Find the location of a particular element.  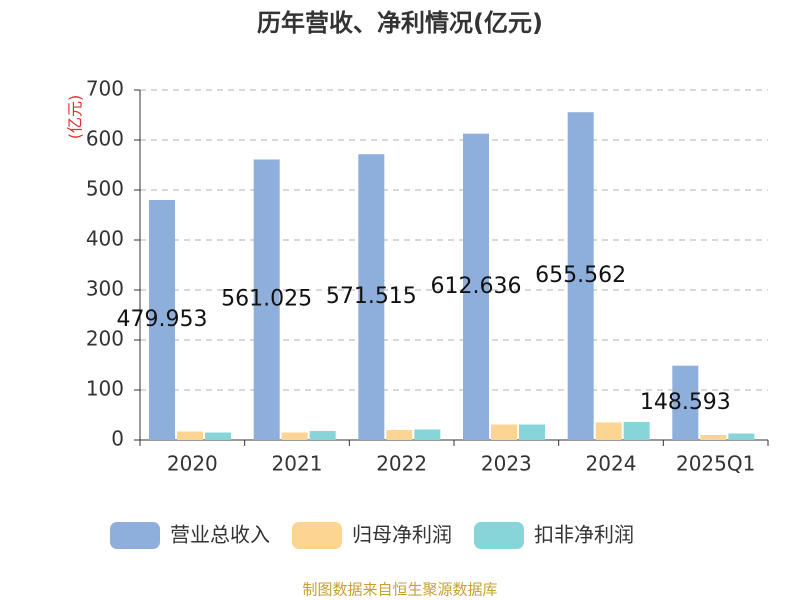

y-tick-label: 400 is located at coordinates (105, 239).